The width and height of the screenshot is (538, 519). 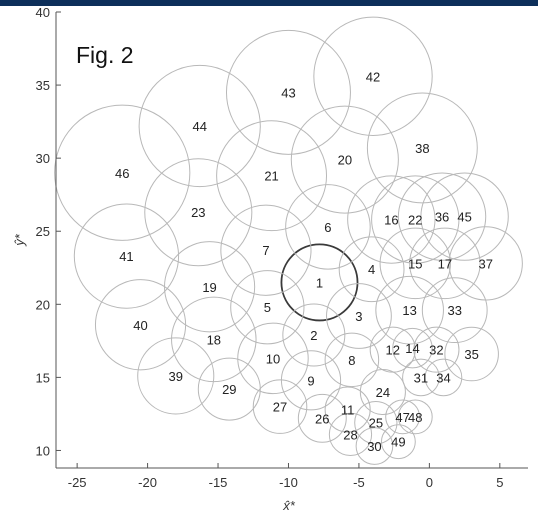 What do you see at coordinates (499, 482) in the screenshot?
I see `x-tick-label: 5` at bounding box center [499, 482].